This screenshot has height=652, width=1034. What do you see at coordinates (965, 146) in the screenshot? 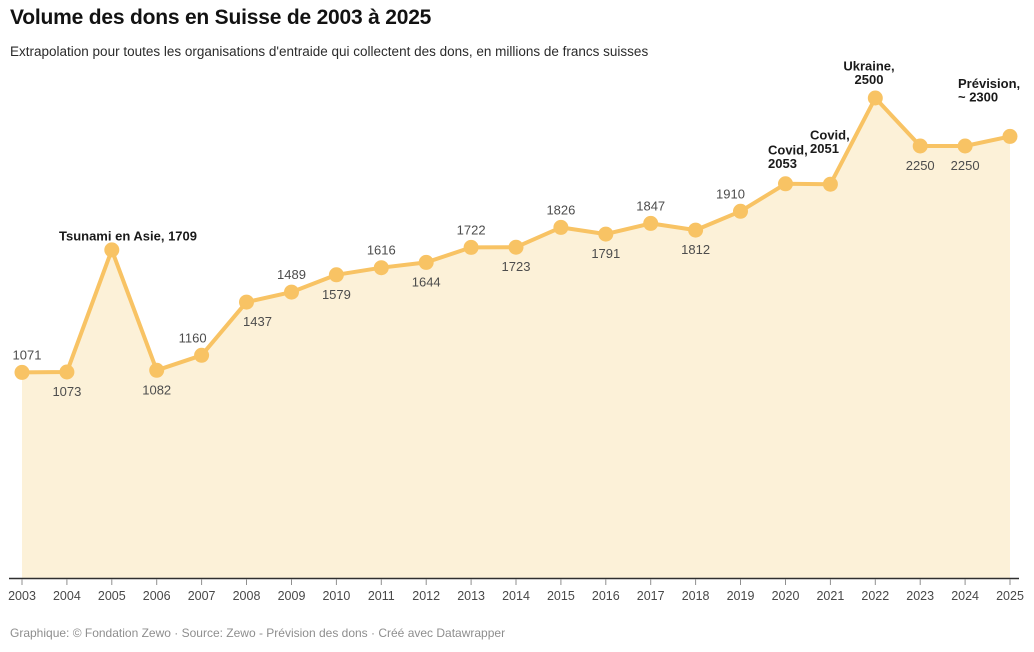
I see `data-point-2024` at bounding box center [965, 146].